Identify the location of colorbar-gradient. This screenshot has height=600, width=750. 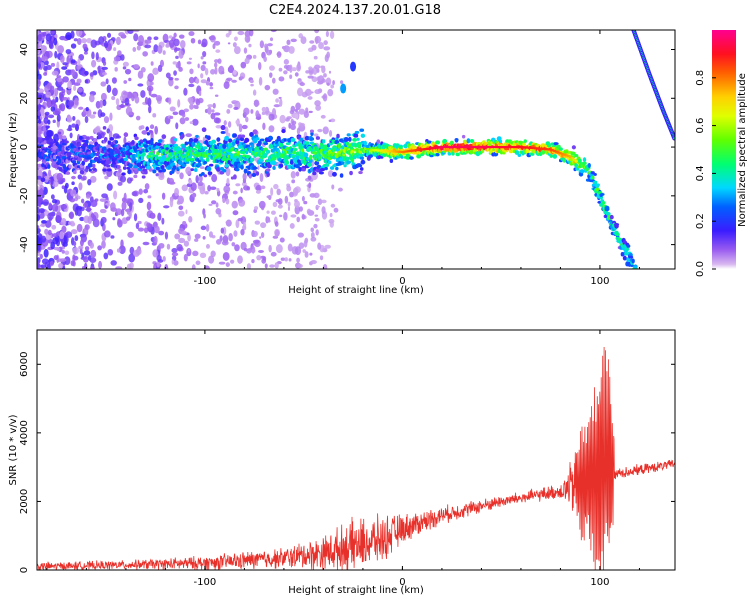
(724, 149).